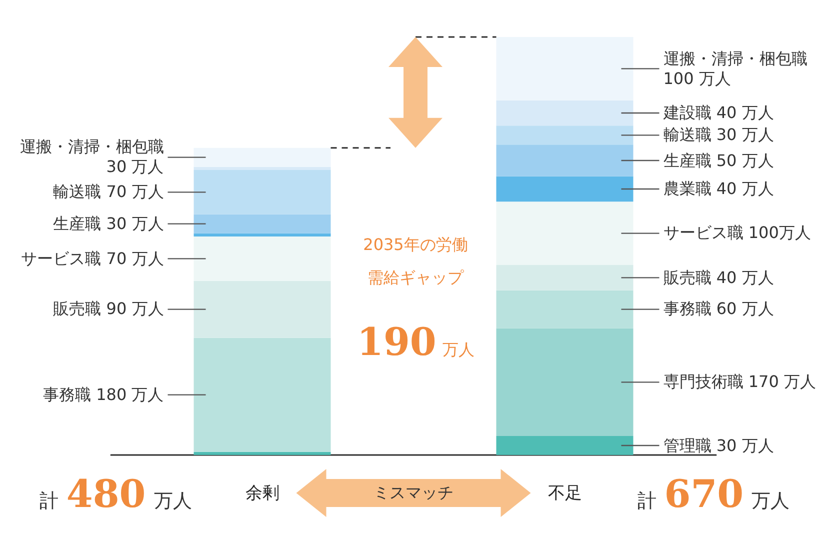  Describe the element at coordinates (739, 382) in the screenshot. I see `text: 専門技術職 170 万人` at that location.